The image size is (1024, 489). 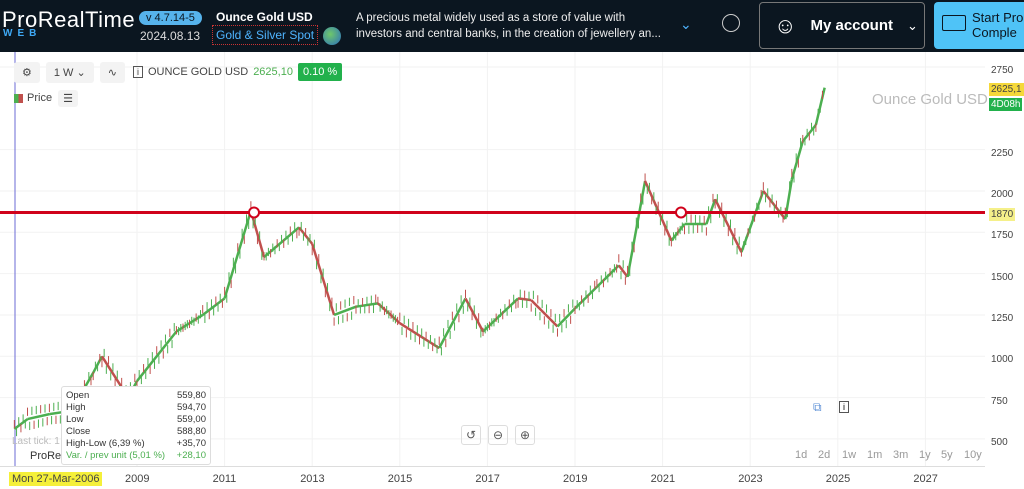 What do you see at coordinates (63, 72) in the screenshot?
I see `timeframe-value: 1 W` at bounding box center [63, 72].